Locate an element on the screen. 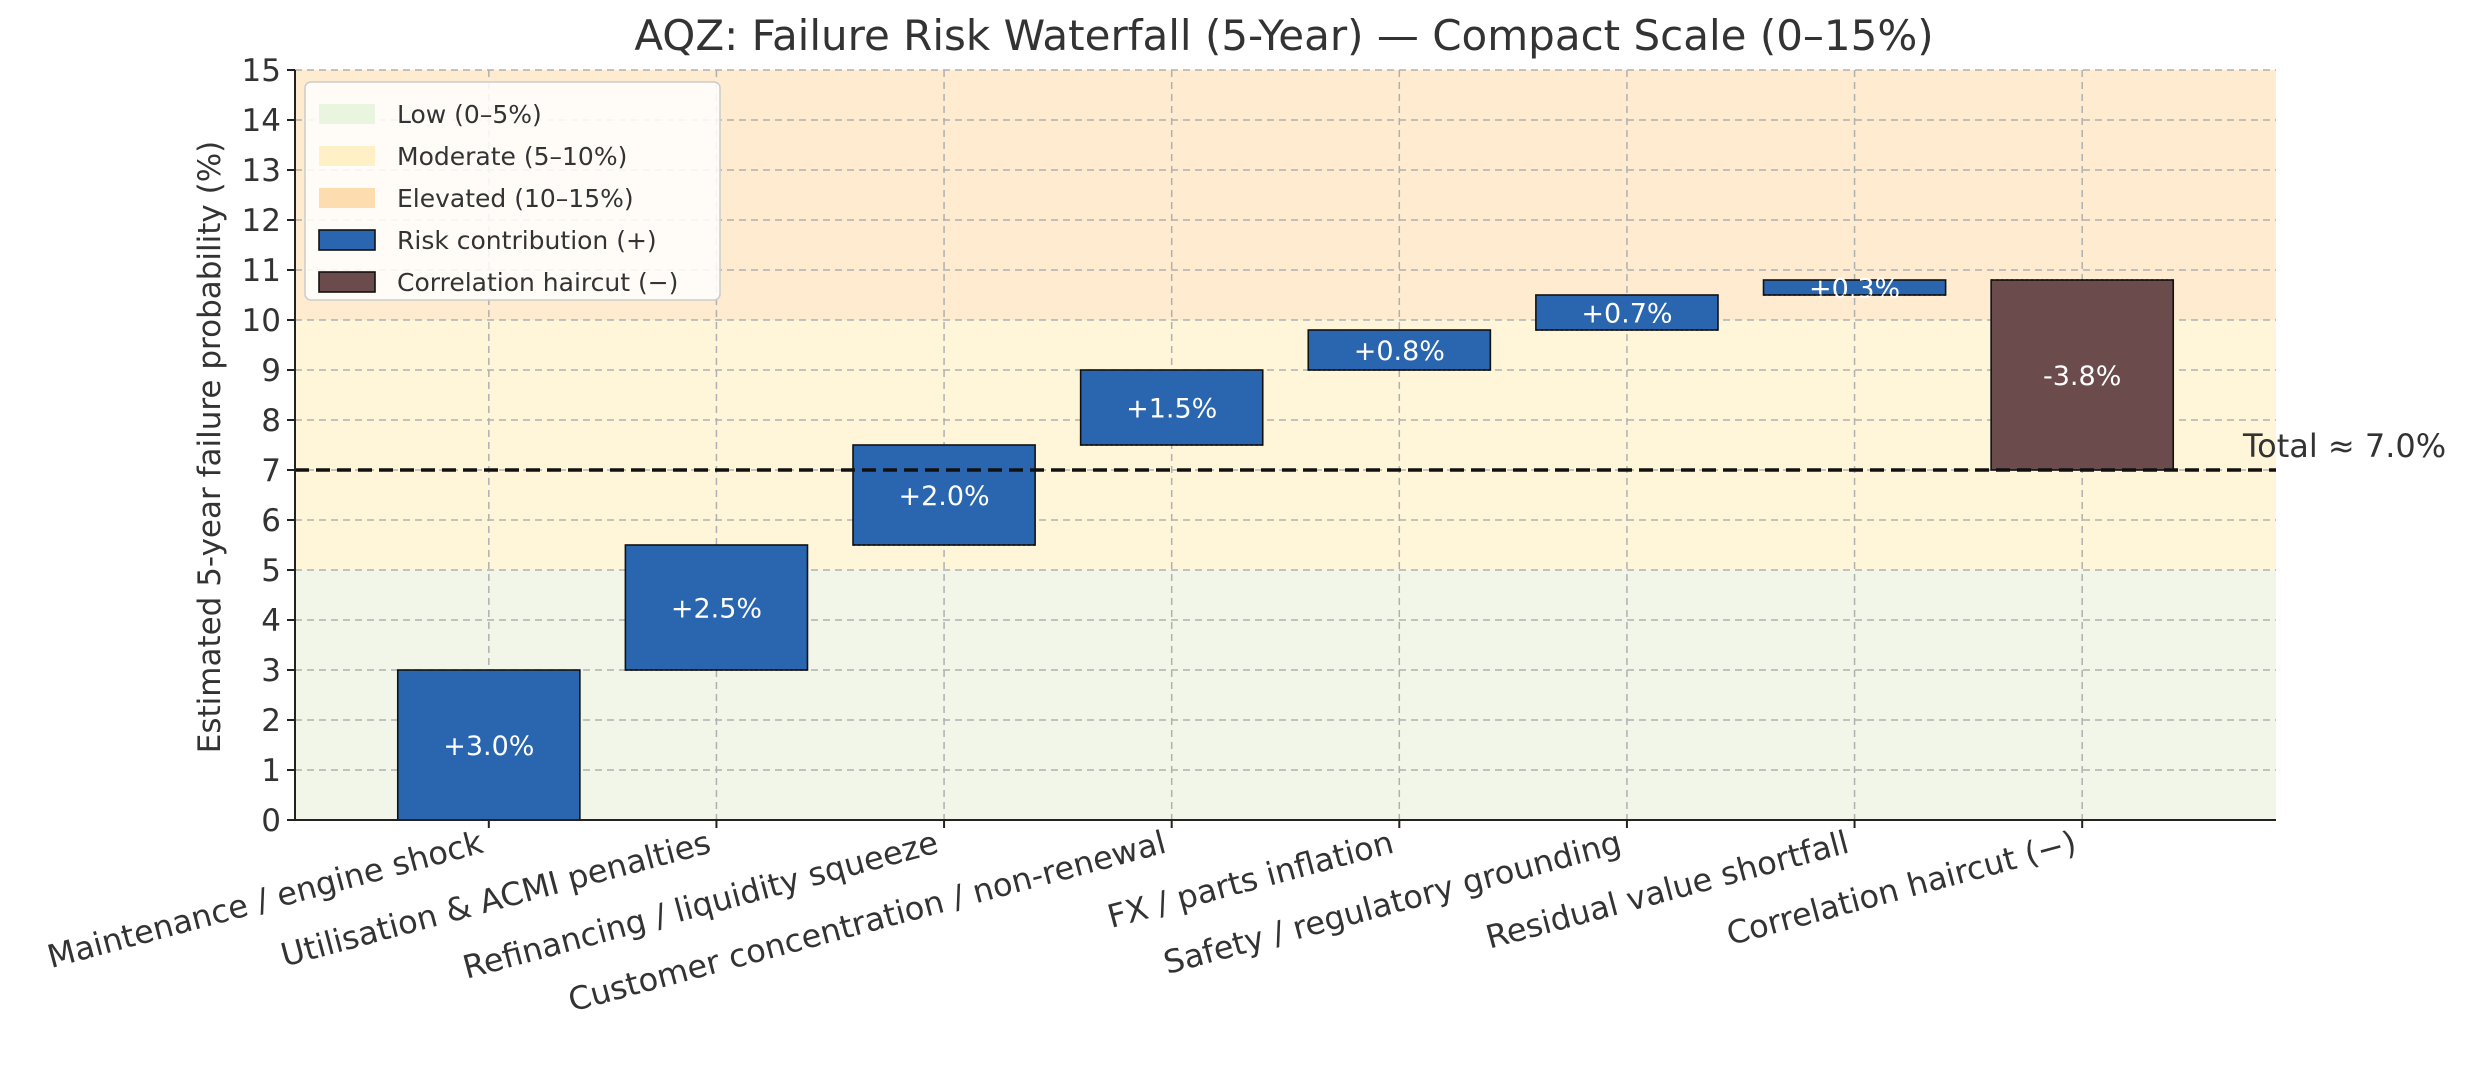 The width and height of the screenshot is (2475, 1080). y-tick-label-3: 3 is located at coordinates (271, 671).